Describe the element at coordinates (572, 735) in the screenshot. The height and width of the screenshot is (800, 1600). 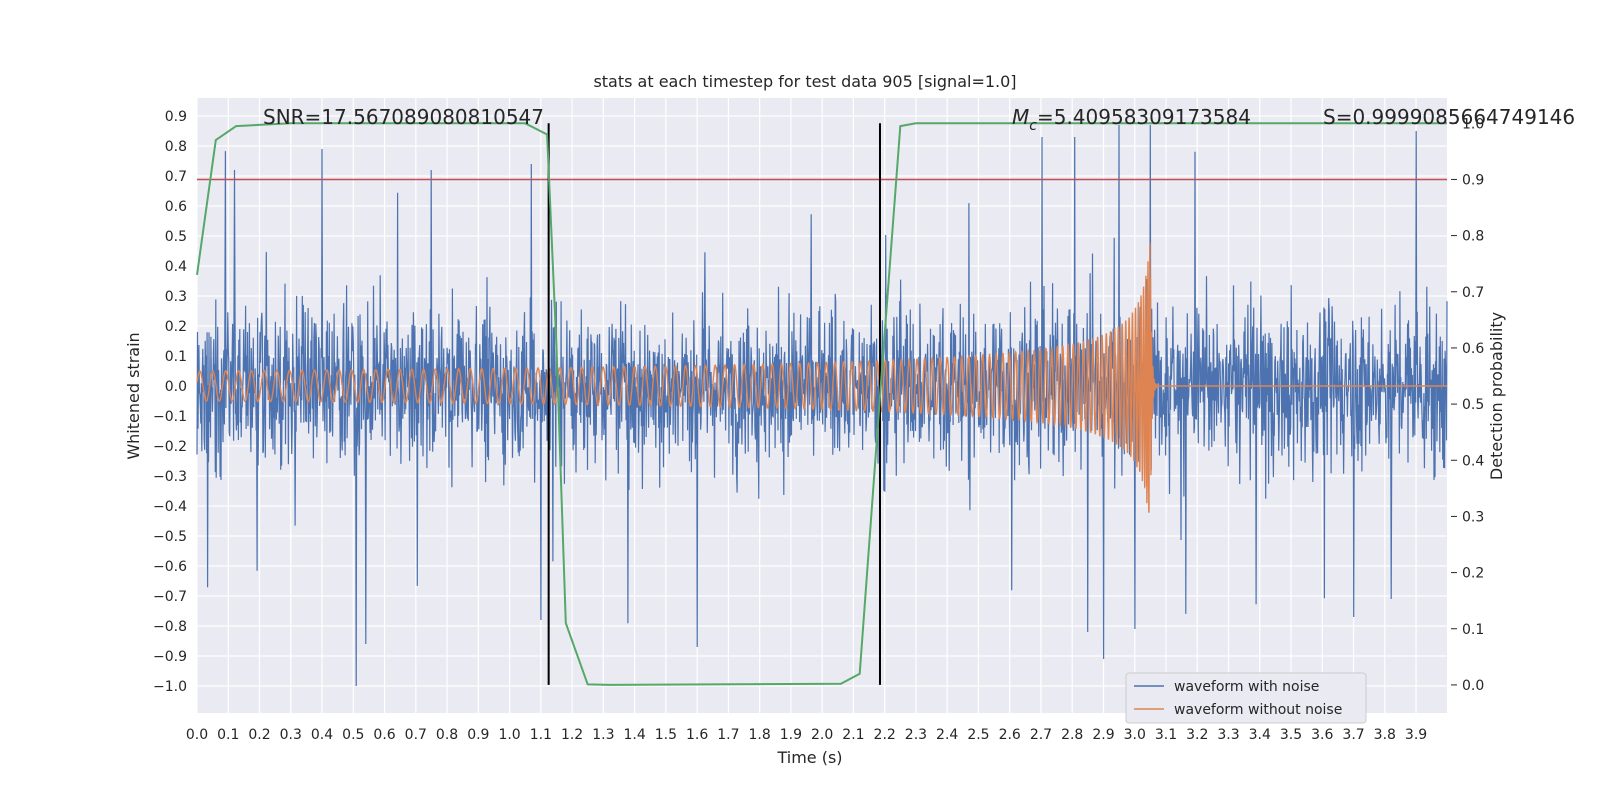
I see `x-tick-label: 1.2` at that location.